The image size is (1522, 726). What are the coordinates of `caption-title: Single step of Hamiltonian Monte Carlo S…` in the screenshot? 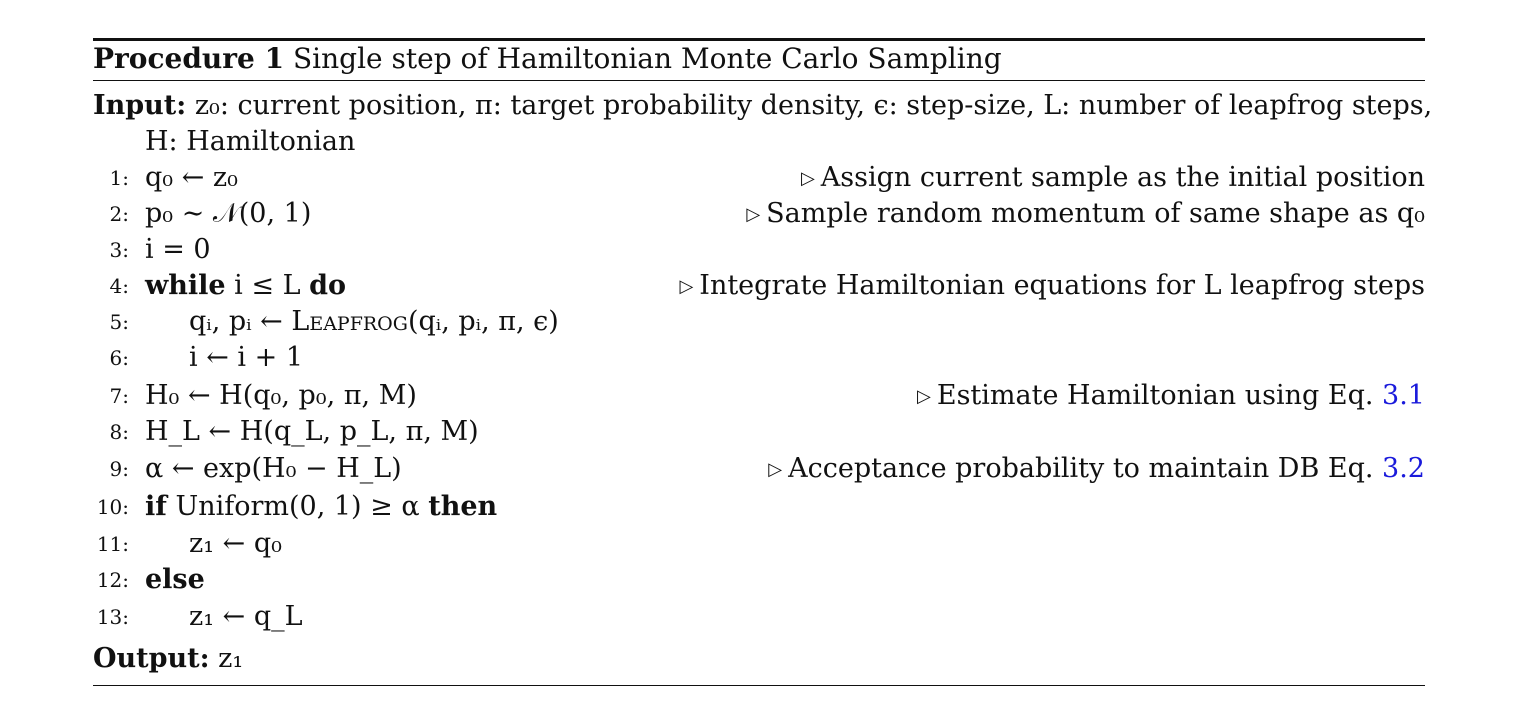 It's located at (647, 58).